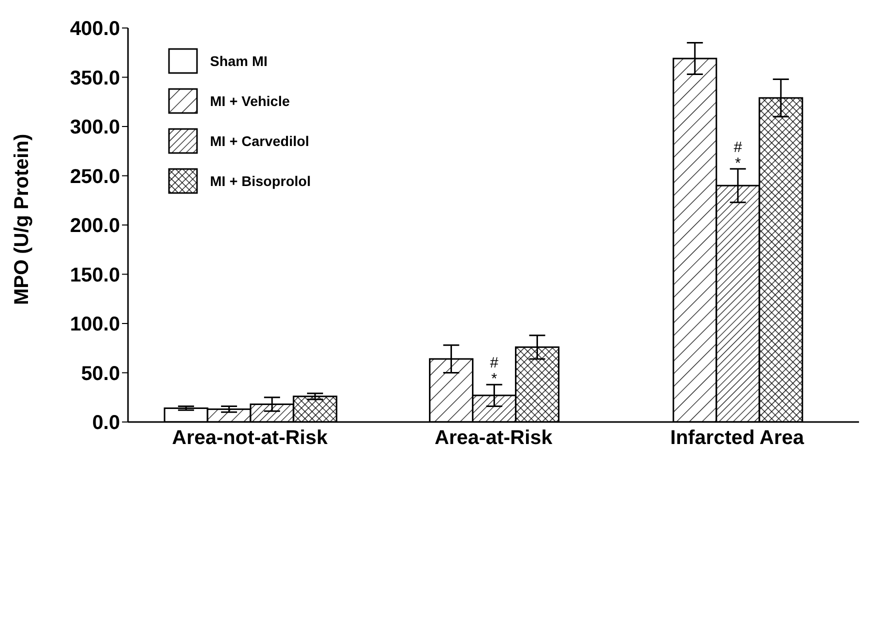 Image resolution: width=877 pixels, height=626 pixels. Describe the element at coordinates (95, 127) in the screenshot. I see `y-tick-label: 300.0` at that location.